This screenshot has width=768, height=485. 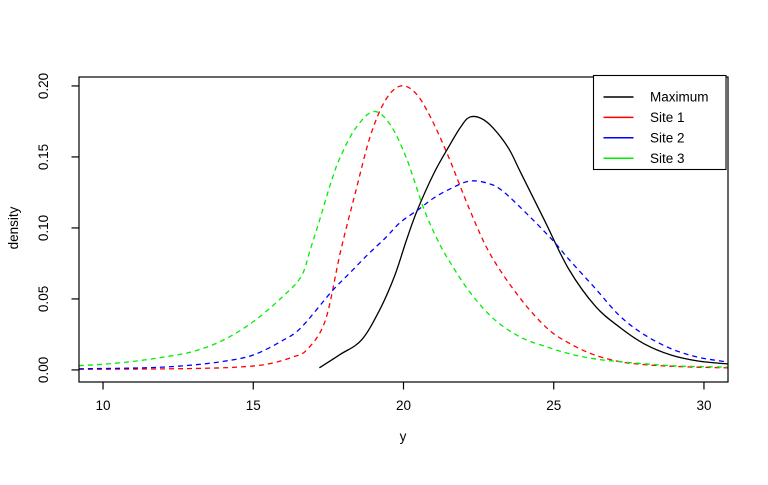 What do you see at coordinates (403, 436) in the screenshot?
I see `x-axis-label: y` at bounding box center [403, 436].